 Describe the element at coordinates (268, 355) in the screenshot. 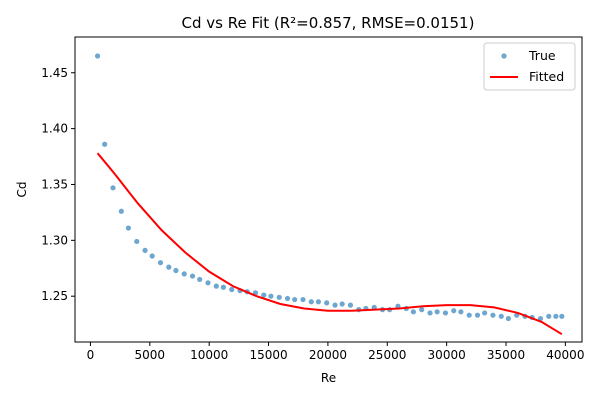

I see `x-tick-label: 15000` at that location.